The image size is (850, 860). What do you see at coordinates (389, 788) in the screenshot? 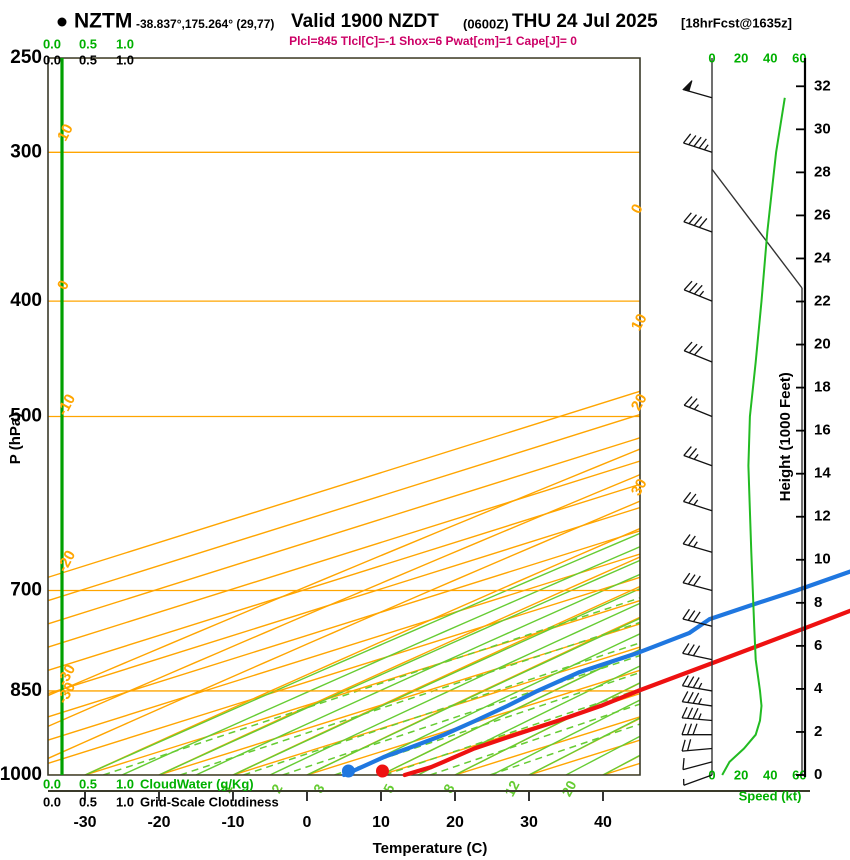
I see `mixing-ratio-label-5: 5` at bounding box center [389, 788].